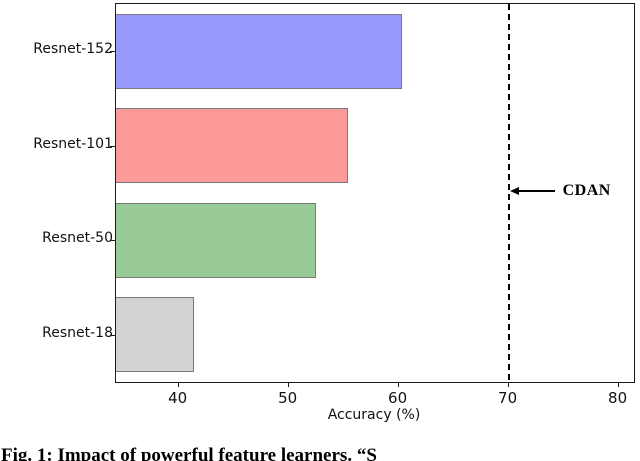 The width and height of the screenshot is (640, 461). What do you see at coordinates (77, 332) in the screenshot?
I see `y-label-resnet-18: Resnet-18` at bounding box center [77, 332].